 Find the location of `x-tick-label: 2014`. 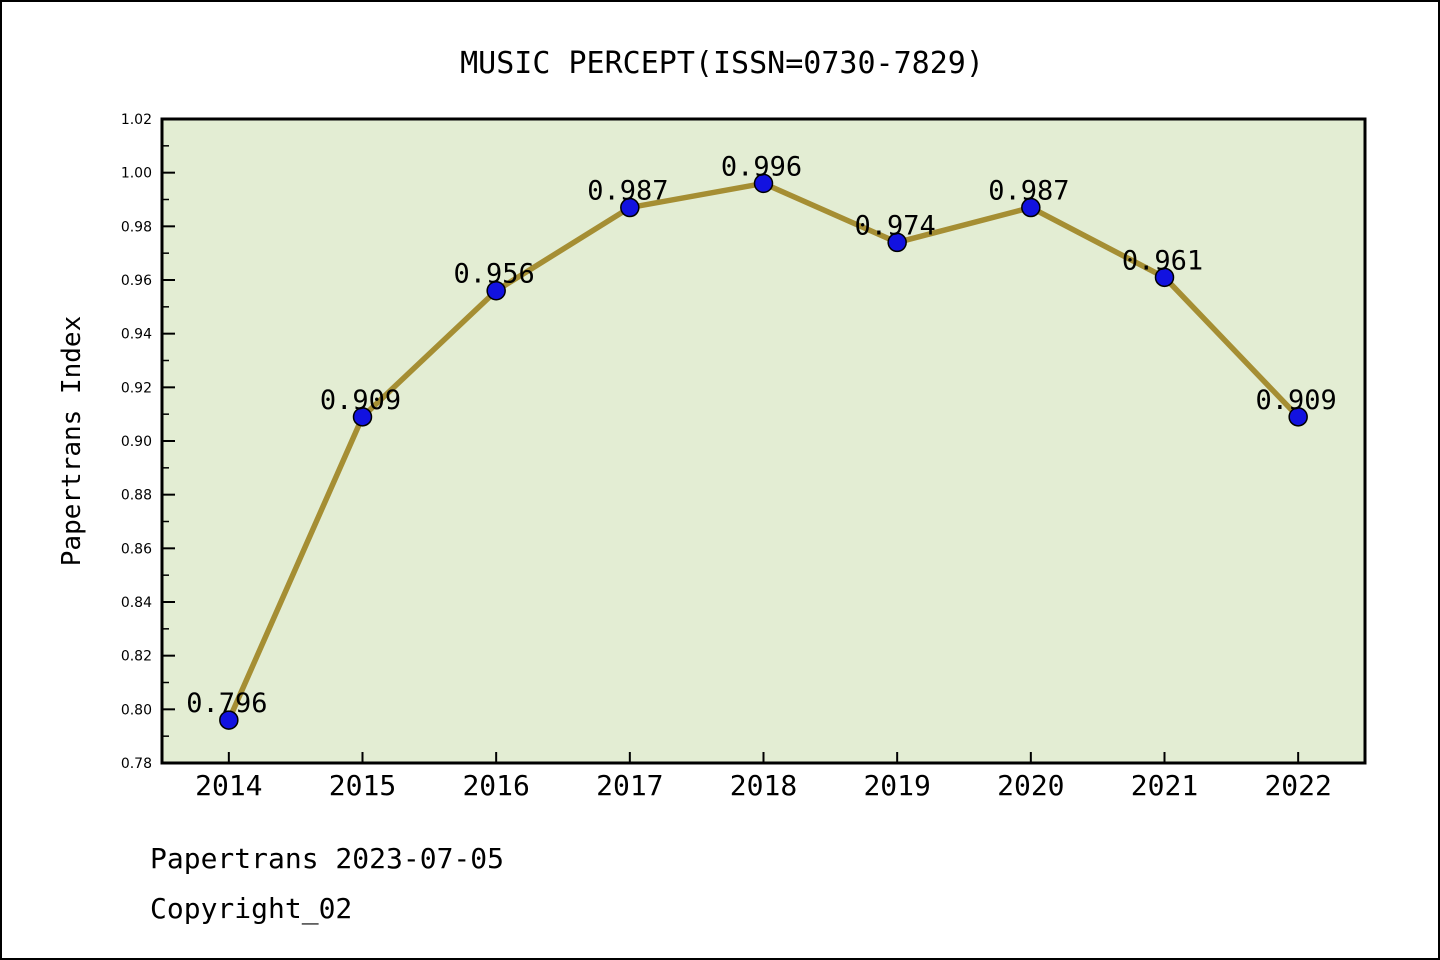

x-tick-label: 2014 is located at coordinates (228, 785).